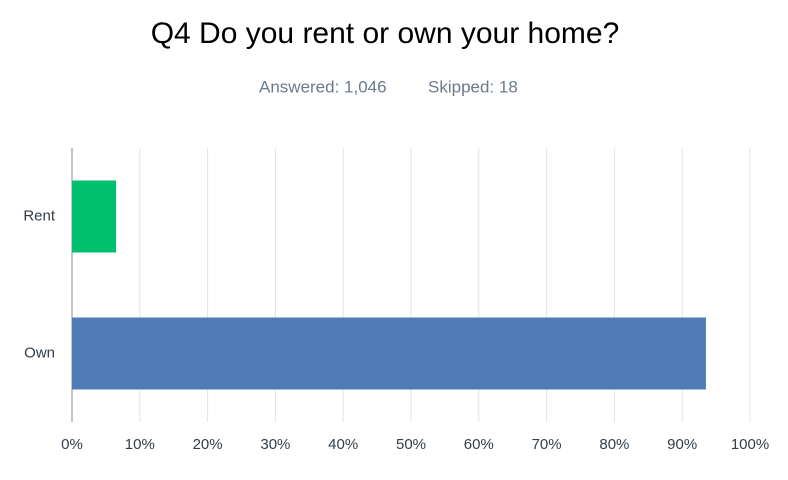  I want to click on x-tick-label: 100%, so click(750, 444).